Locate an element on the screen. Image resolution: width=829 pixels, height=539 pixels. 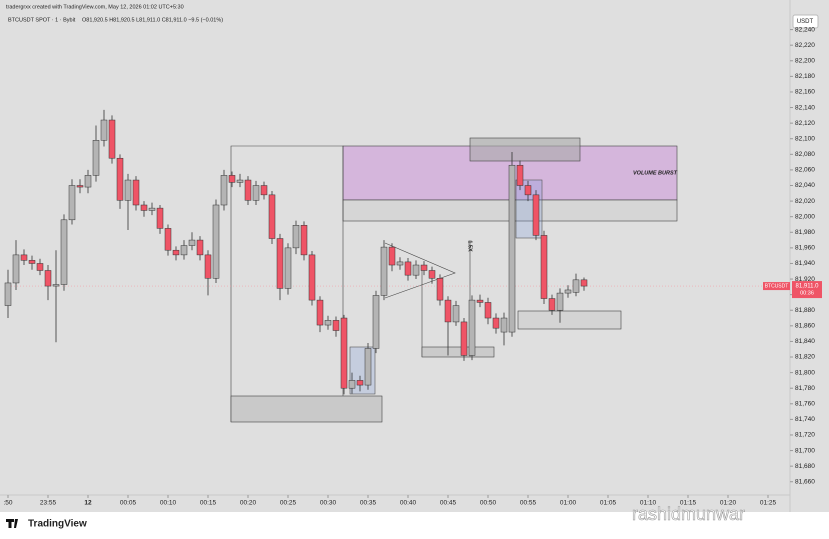
x-tick-label: 00:55 is located at coordinates (528, 503).